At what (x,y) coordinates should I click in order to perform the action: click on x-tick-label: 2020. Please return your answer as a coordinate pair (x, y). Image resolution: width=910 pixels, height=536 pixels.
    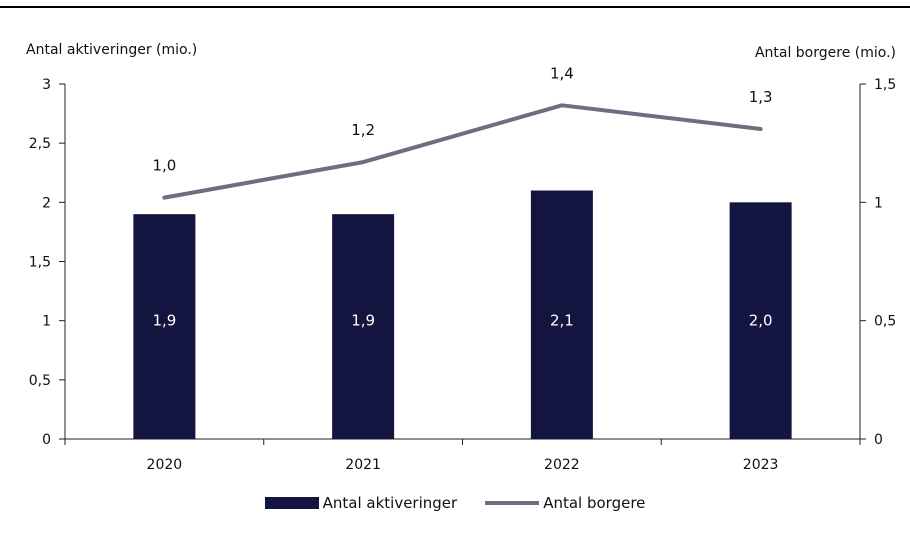
    Looking at the image, I should click on (165, 465).